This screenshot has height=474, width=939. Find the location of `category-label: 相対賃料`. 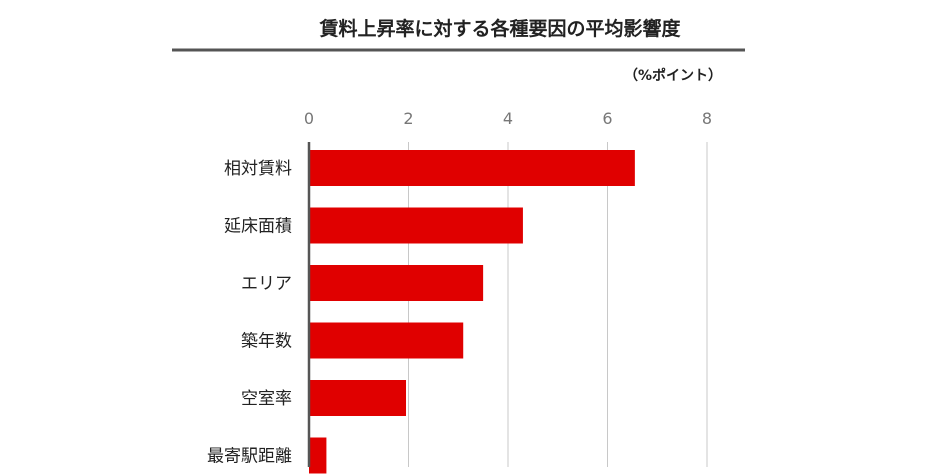

category-label: 相対賃料 is located at coordinates (258, 169).